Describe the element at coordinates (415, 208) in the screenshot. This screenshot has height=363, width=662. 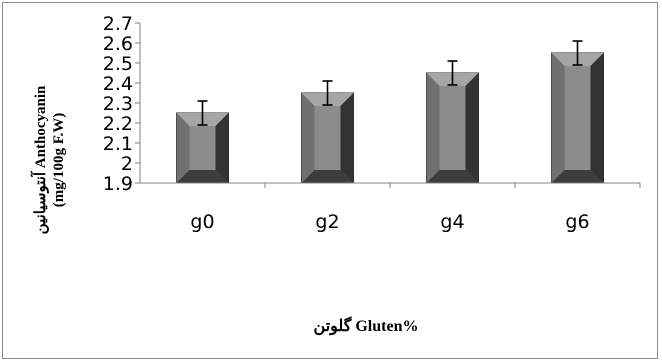
I see `x-category-labels: g0 g2 g4 g6` at that location.